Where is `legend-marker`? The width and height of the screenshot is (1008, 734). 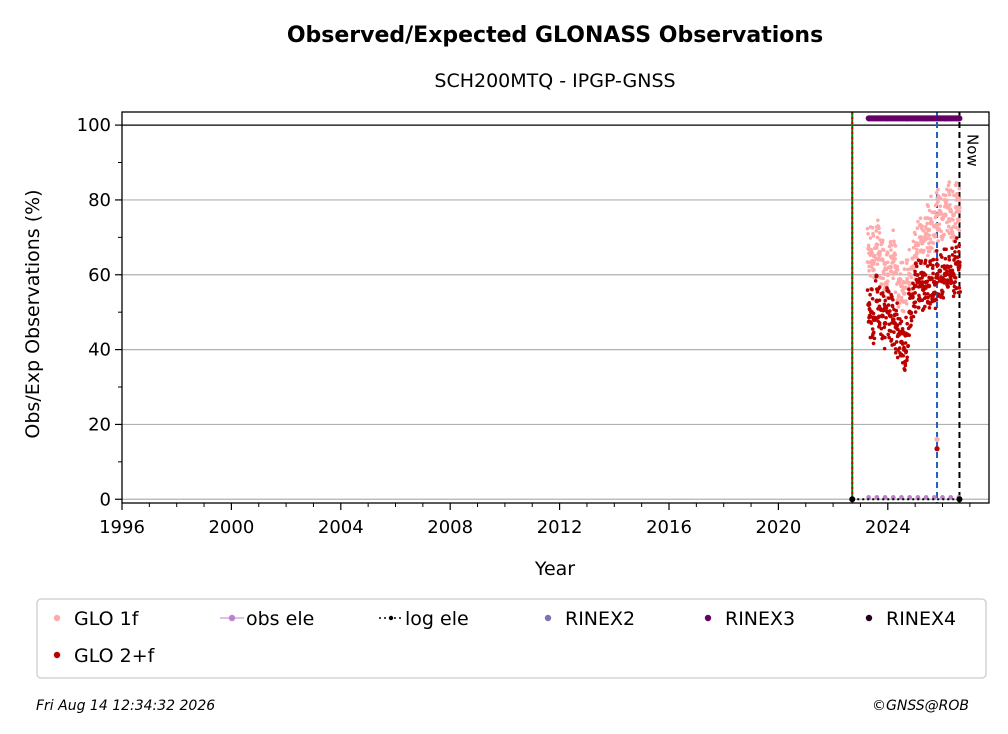
legend-marker is located at coordinates (57, 618).